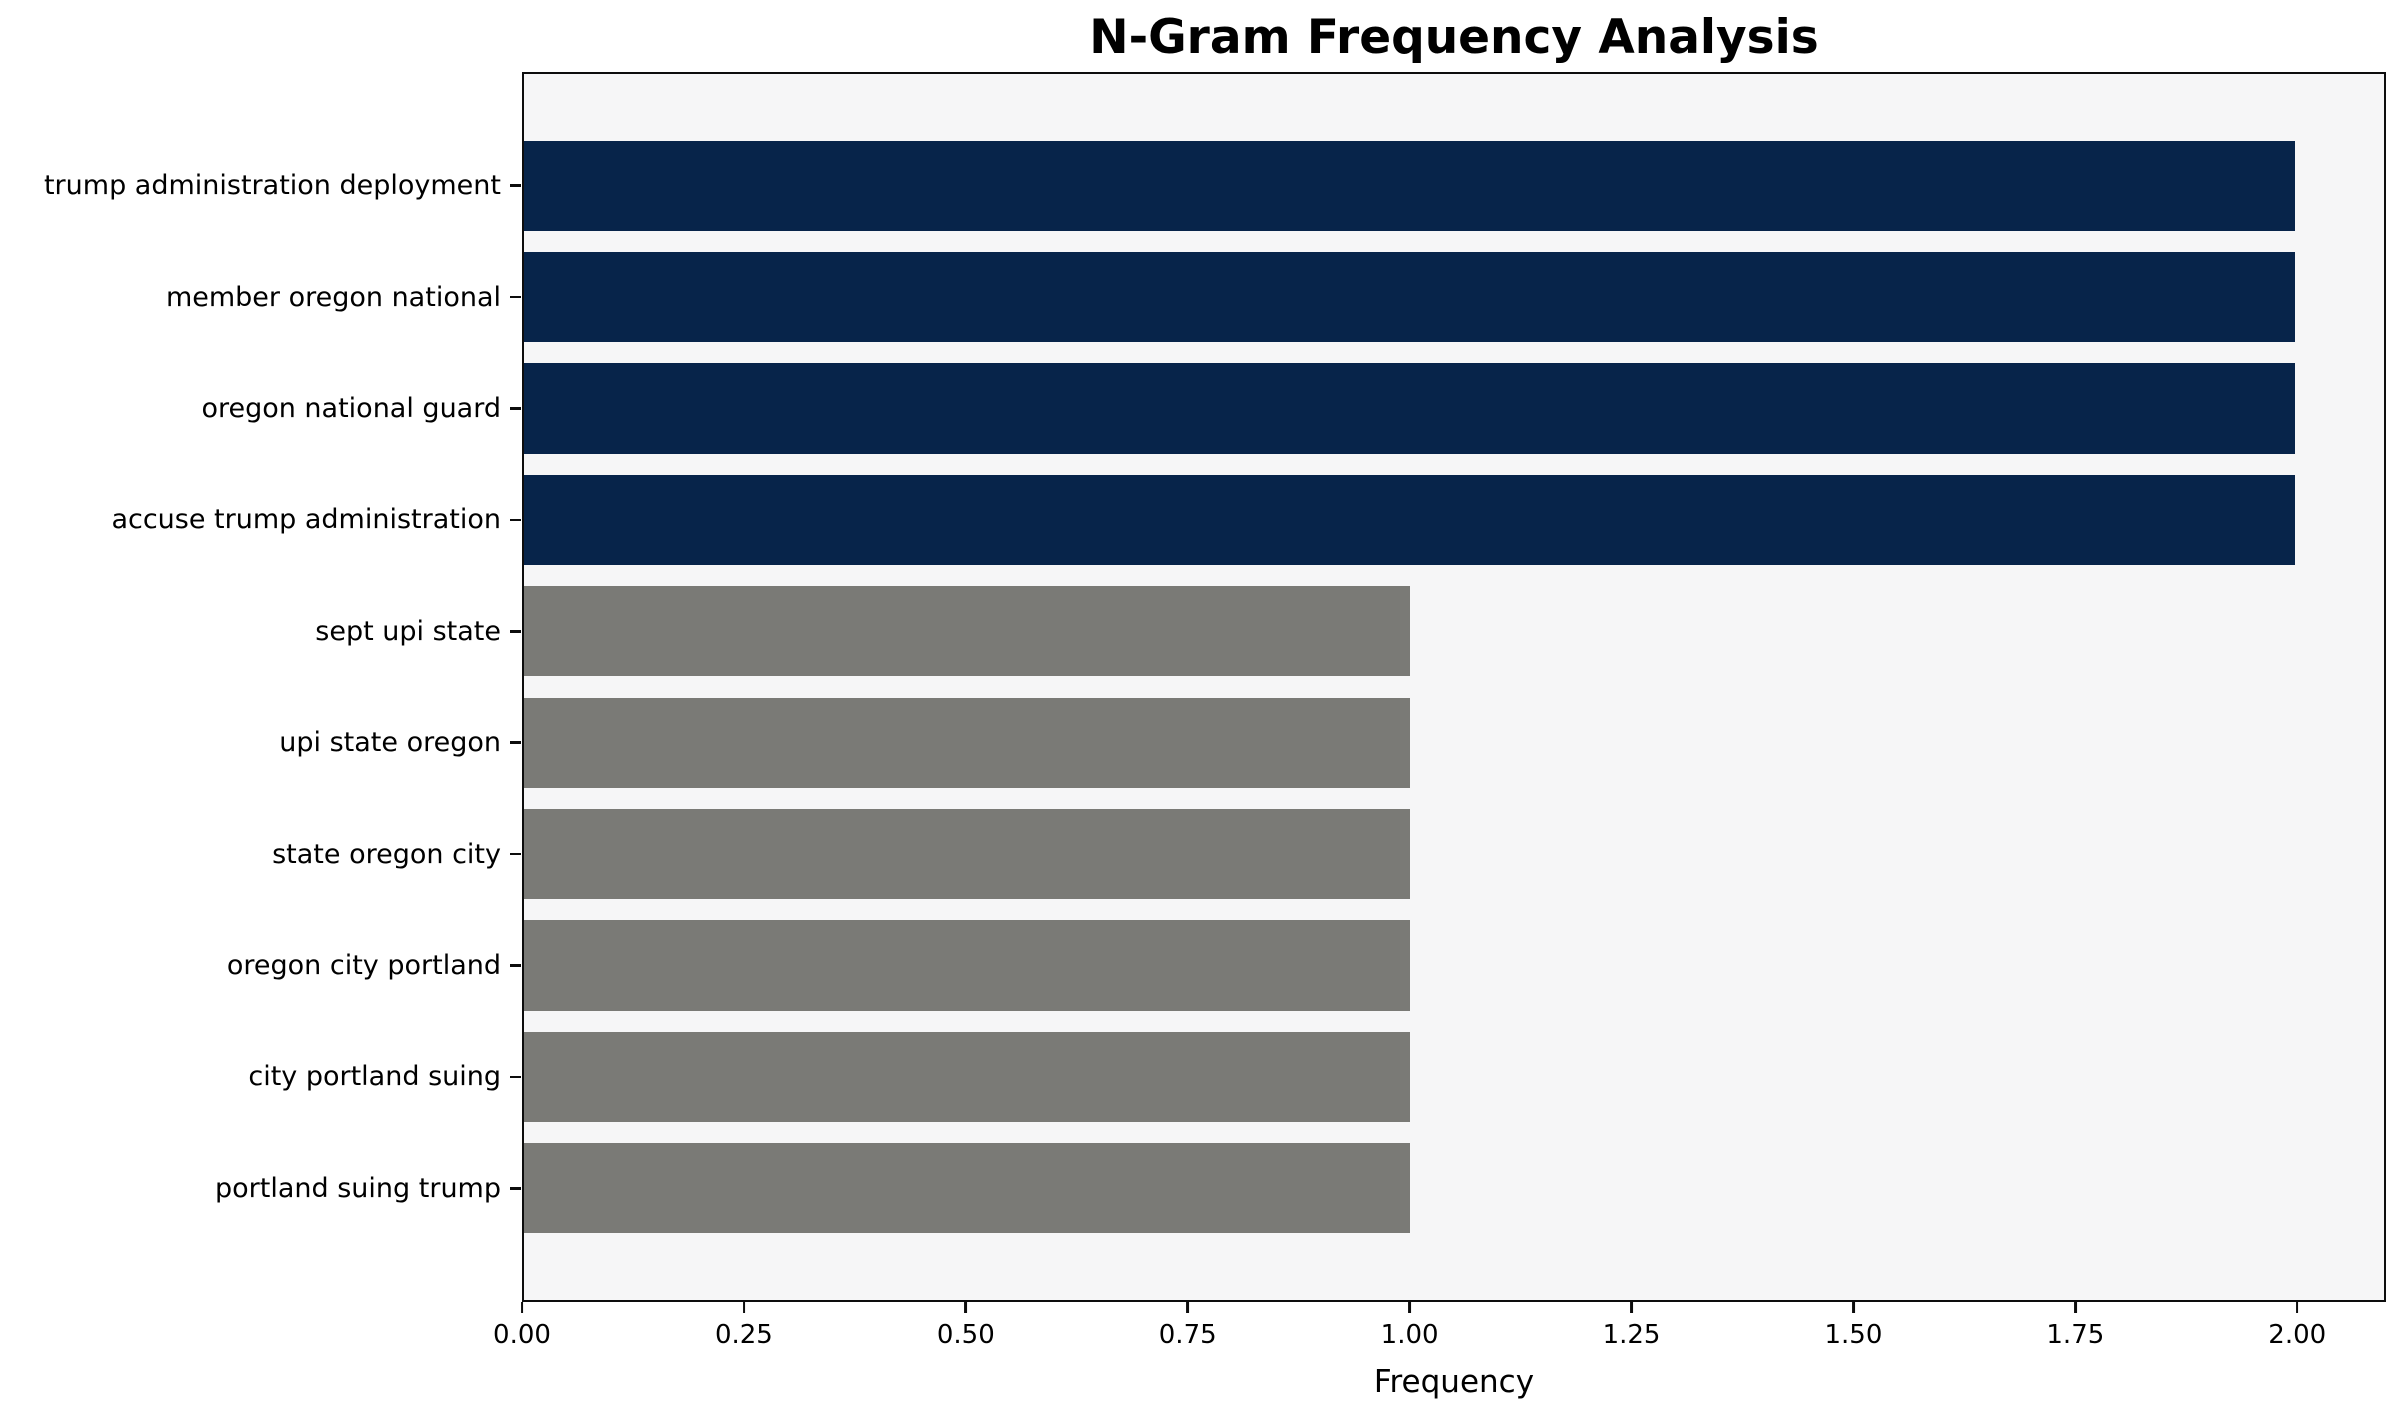  Describe the element at coordinates (363, 966) in the screenshot. I see `y-tick-label: oregon city portland` at that location.